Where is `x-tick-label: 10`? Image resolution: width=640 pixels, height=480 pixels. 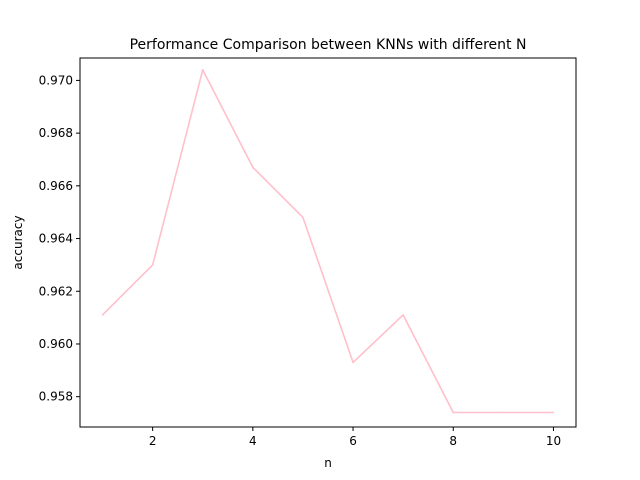
x-tick-label: 10 is located at coordinates (553, 441).